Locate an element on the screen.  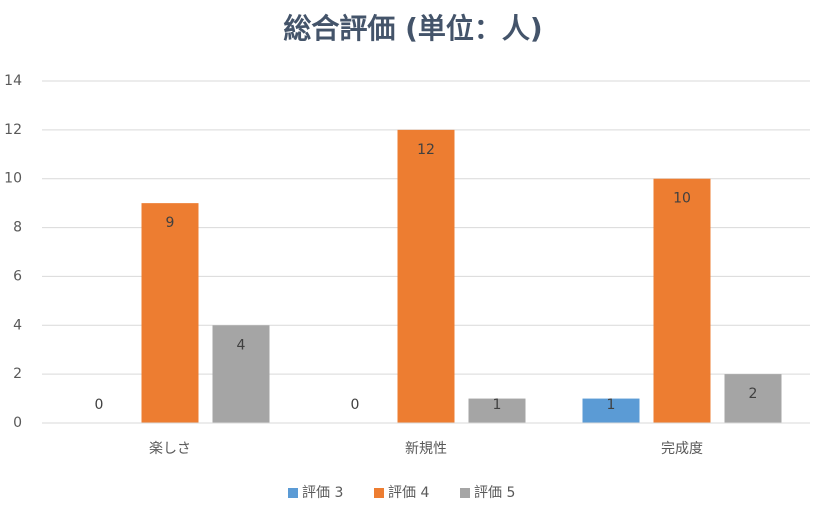
y-tick-label: 6 is located at coordinates (17, 276).